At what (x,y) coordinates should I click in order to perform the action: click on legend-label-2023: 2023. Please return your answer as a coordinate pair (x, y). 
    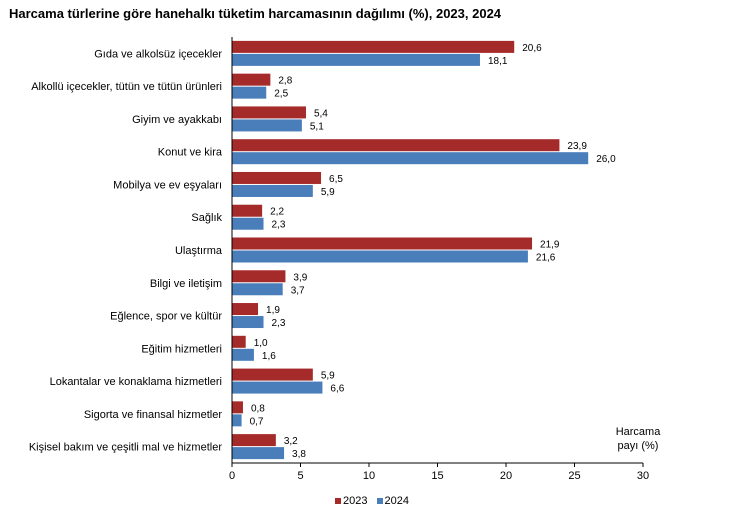
    Looking at the image, I should click on (355, 501).